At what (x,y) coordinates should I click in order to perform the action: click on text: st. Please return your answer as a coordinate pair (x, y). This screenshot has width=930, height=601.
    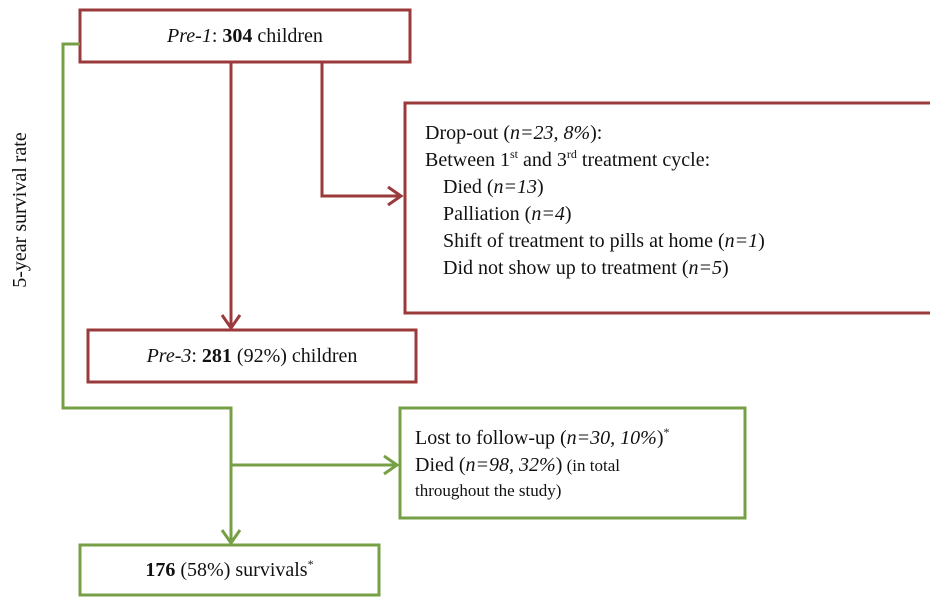
    Looking at the image, I should click on (513, 154).